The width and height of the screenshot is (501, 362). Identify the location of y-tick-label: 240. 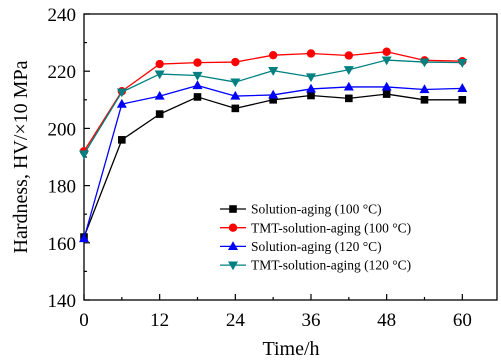
(62, 15).